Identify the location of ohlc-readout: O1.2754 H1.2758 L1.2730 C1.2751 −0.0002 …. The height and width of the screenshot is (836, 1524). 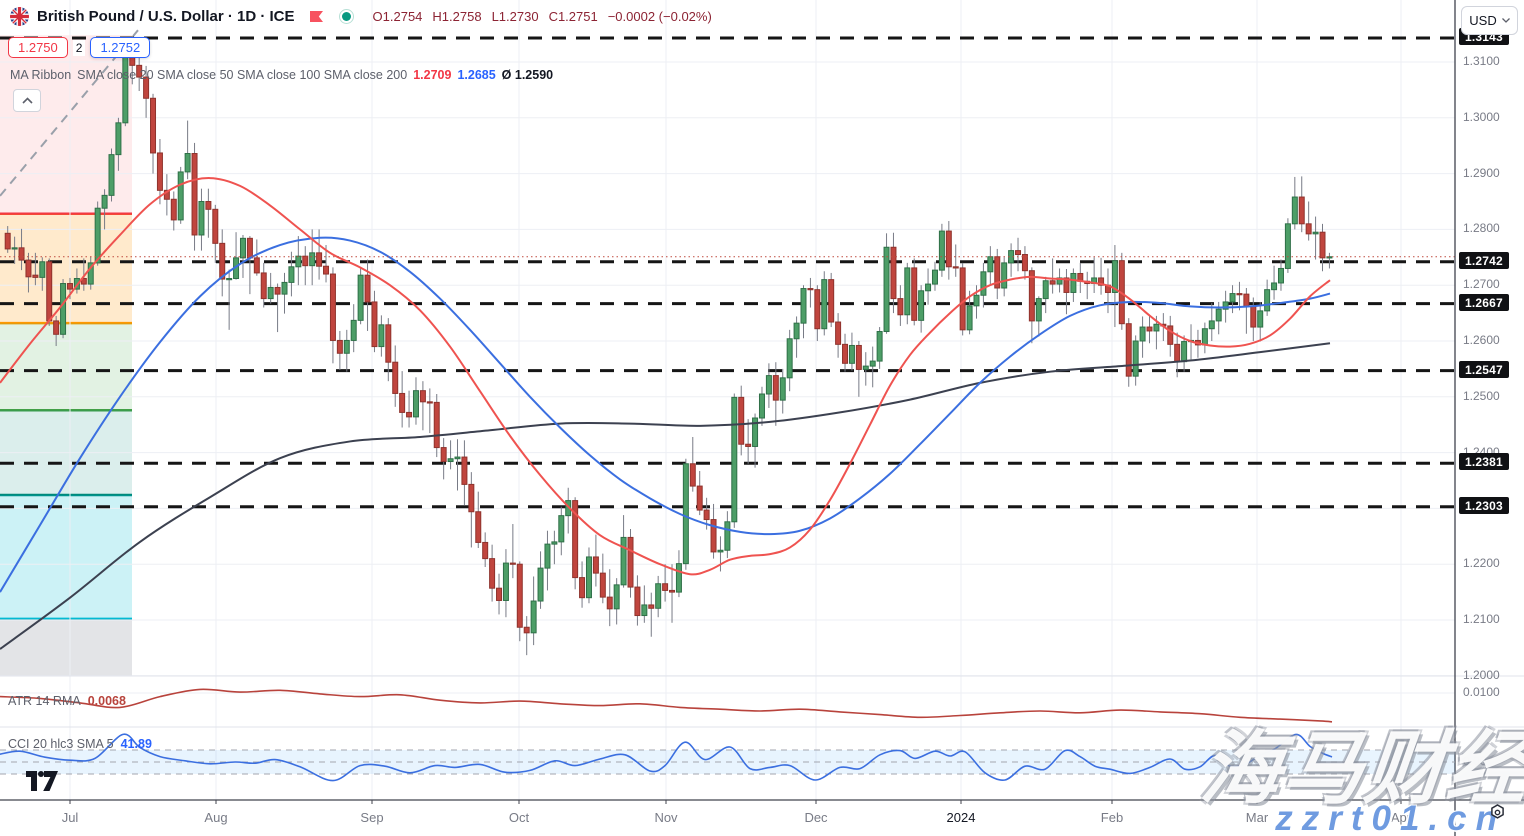
(542, 16).